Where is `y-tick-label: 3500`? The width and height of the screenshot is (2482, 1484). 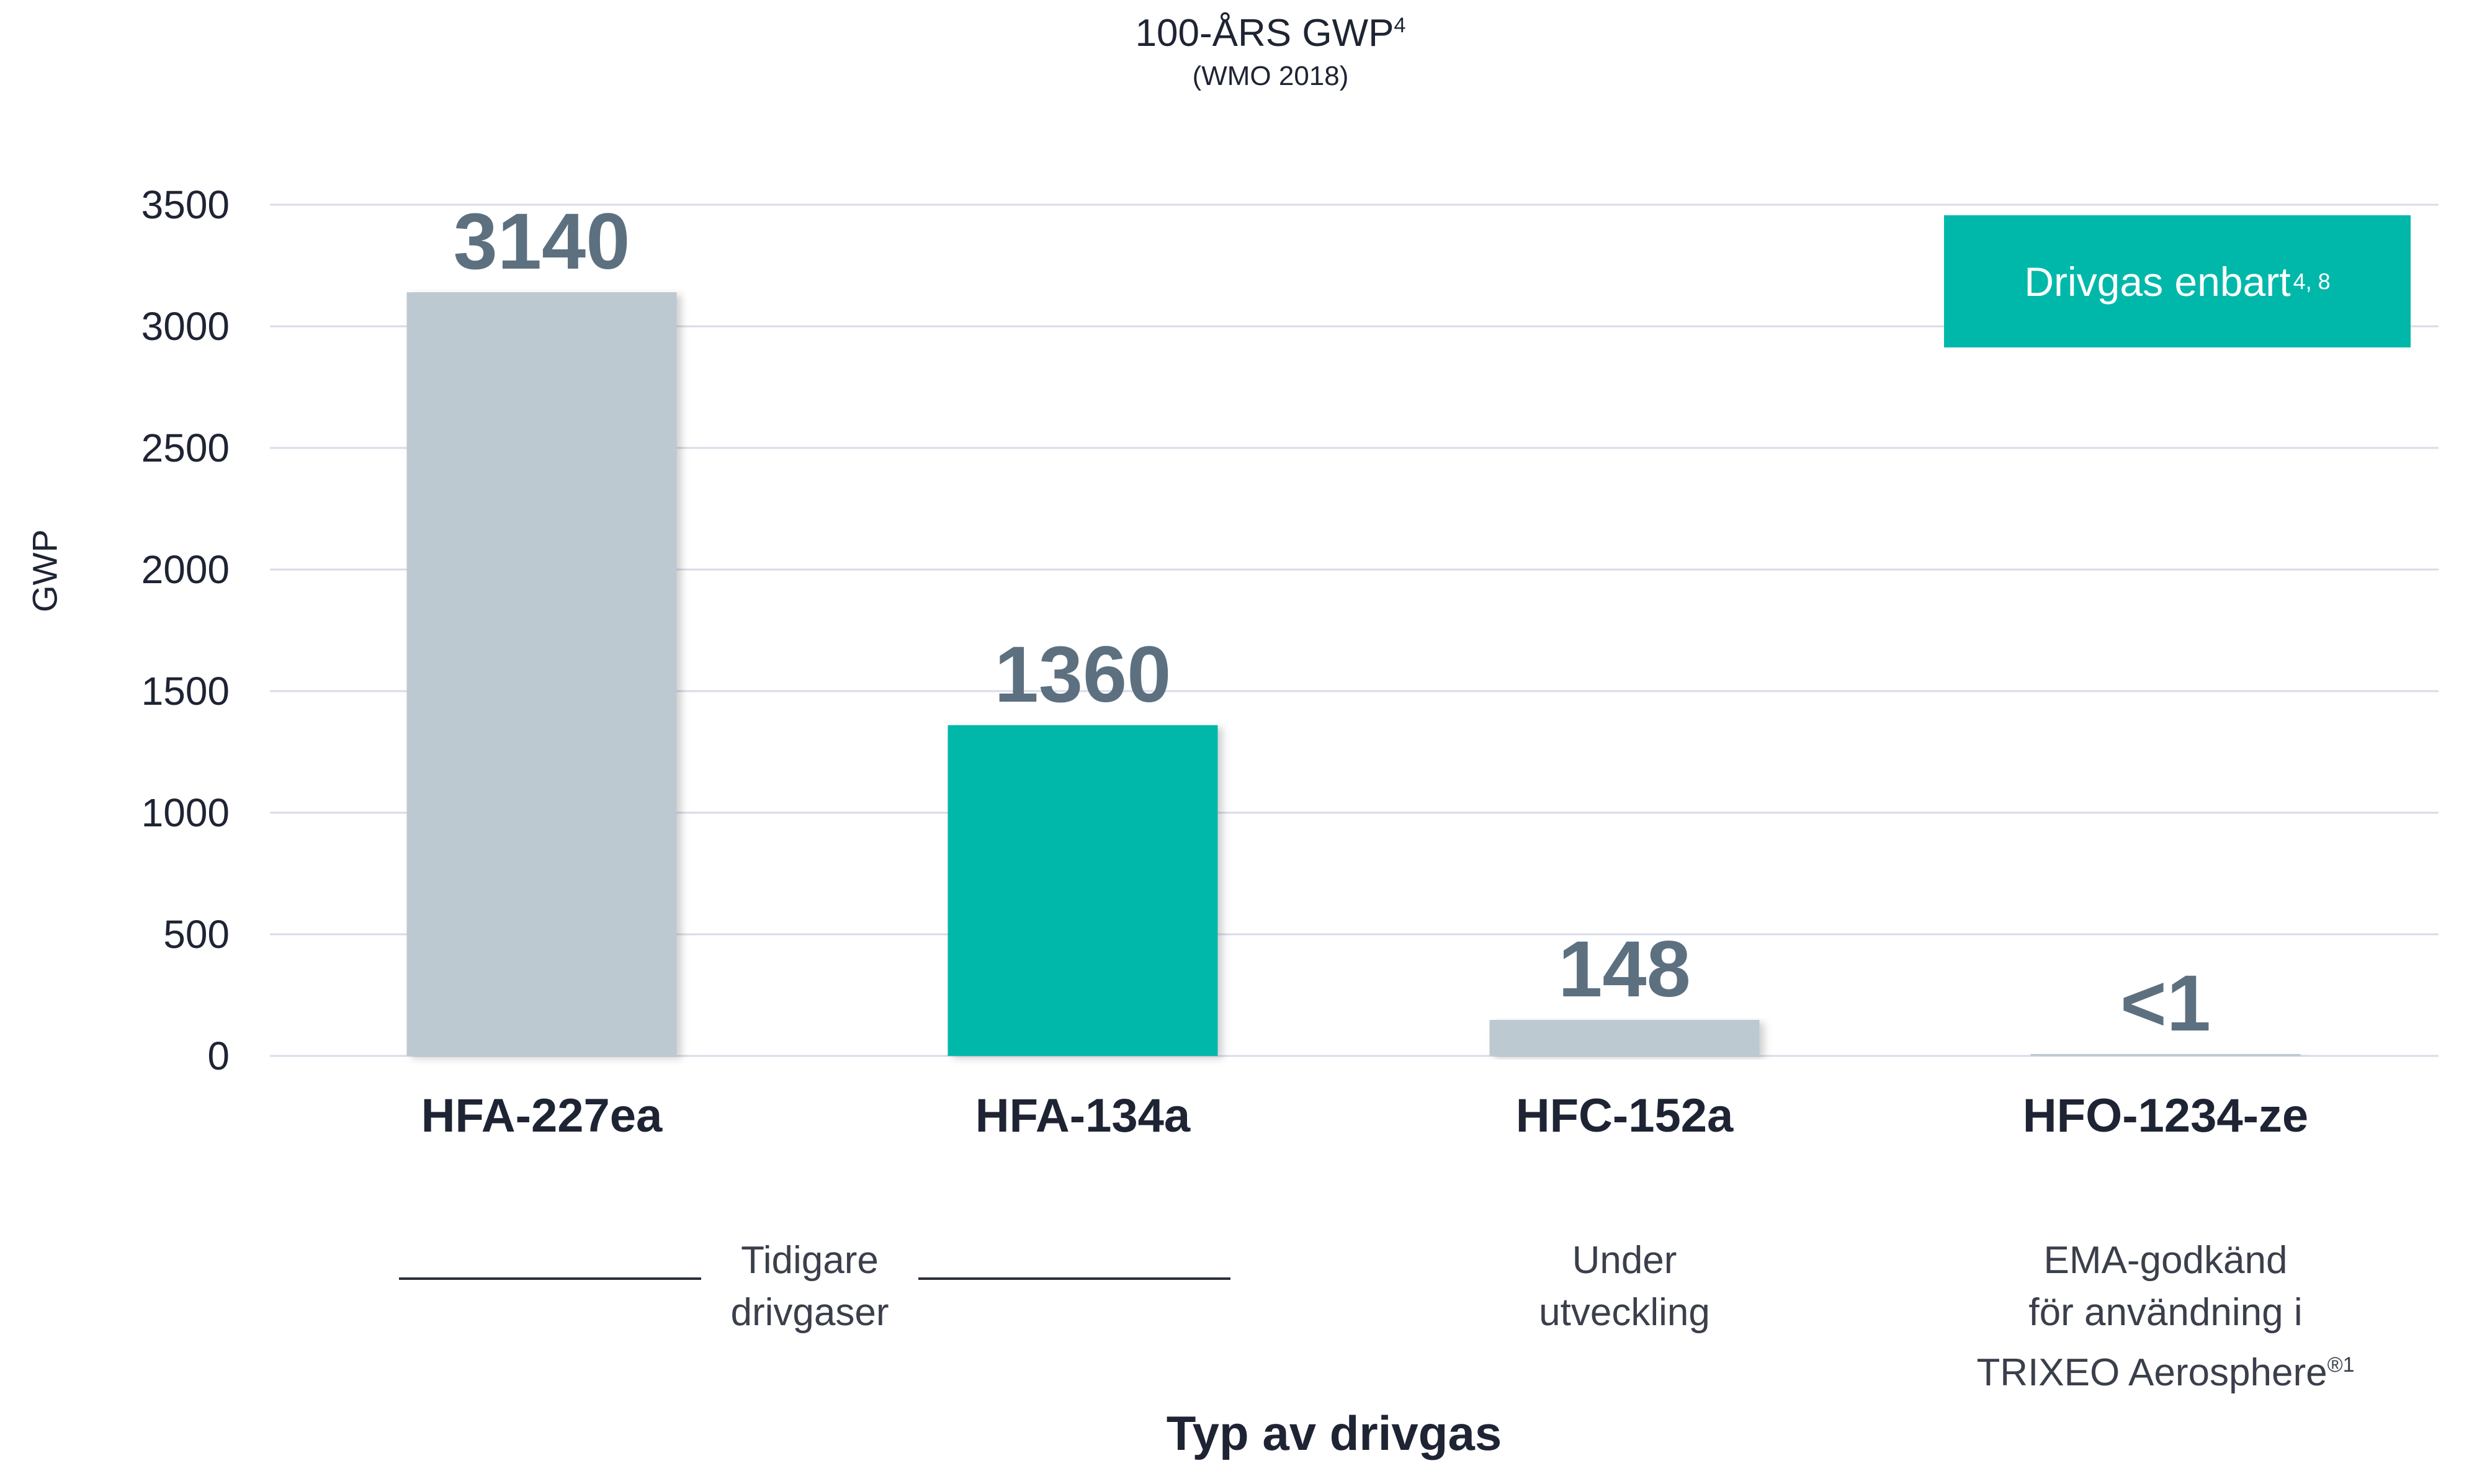 y-tick-label: 3500 is located at coordinates (185, 204).